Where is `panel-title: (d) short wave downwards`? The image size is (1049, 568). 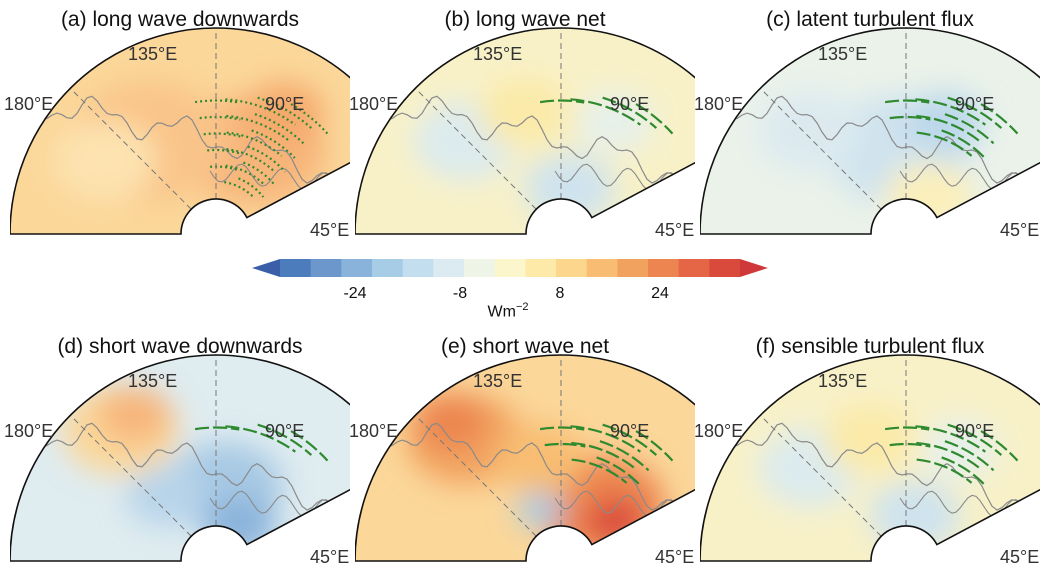
panel-title: (d) short wave downwards is located at coordinates (180, 346).